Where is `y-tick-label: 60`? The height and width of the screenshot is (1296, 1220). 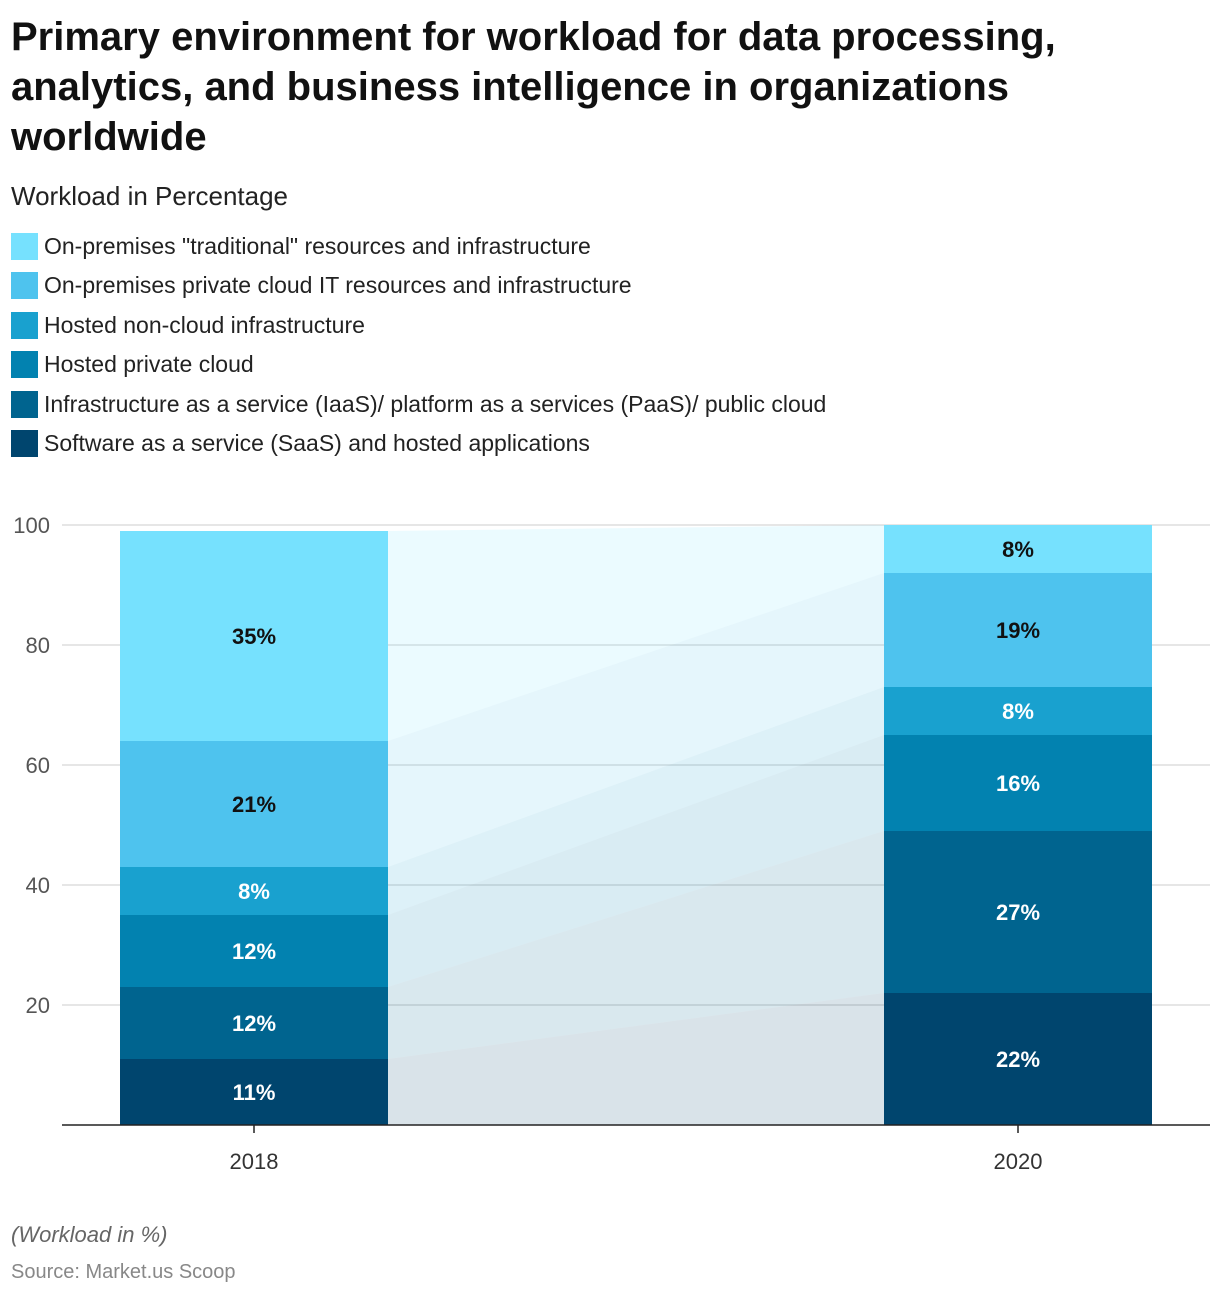 y-tick-label: 60 is located at coordinates (38, 765).